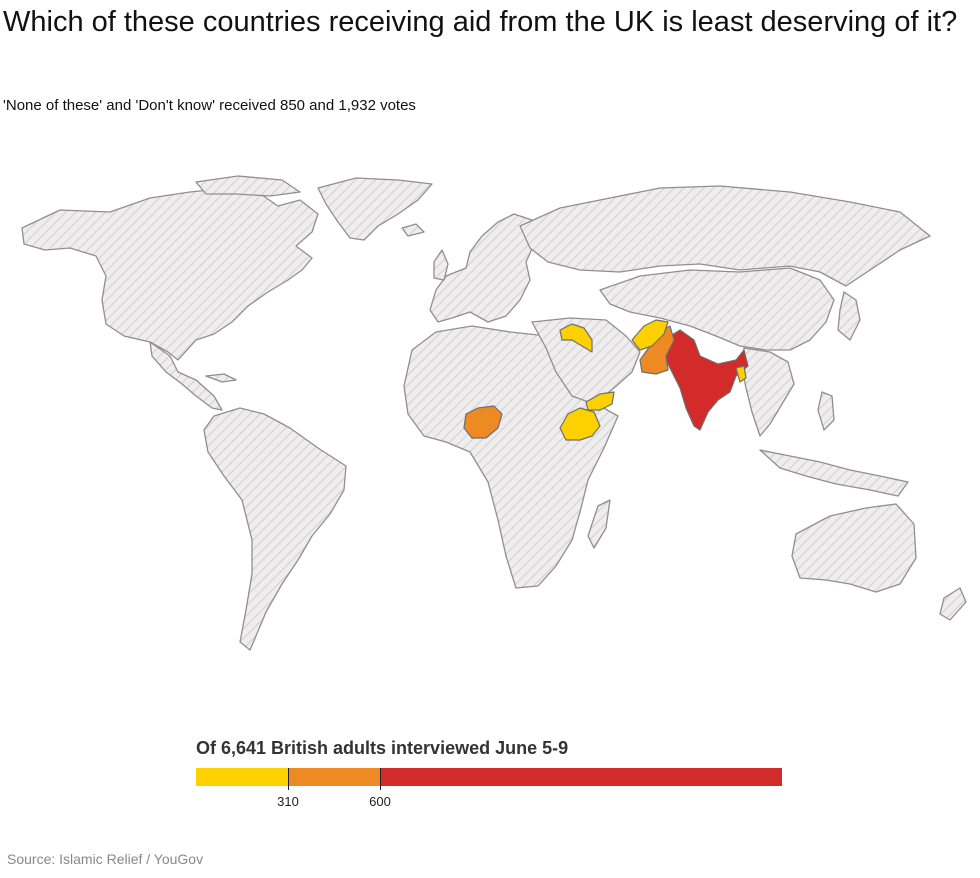 The image size is (980, 878). What do you see at coordinates (725, 236) in the screenshot?
I see `northern-asia` at bounding box center [725, 236].